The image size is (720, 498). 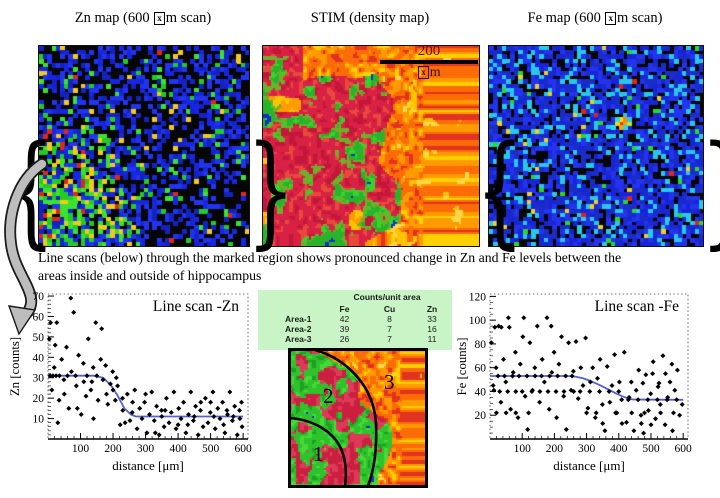 I want to click on y-tick-label: 100, so click(x=478, y=321).